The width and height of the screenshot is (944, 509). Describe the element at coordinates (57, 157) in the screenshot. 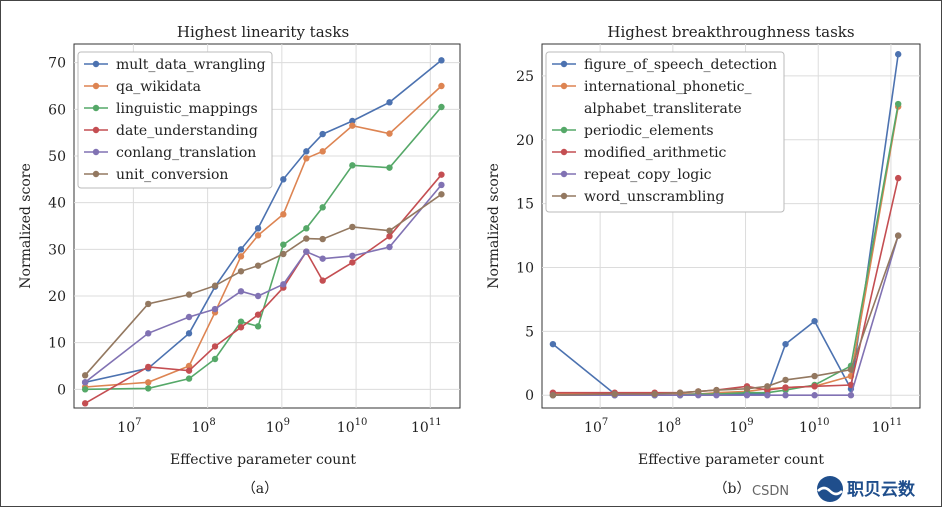

I see `panel-a-ytick-label: 50` at that location.